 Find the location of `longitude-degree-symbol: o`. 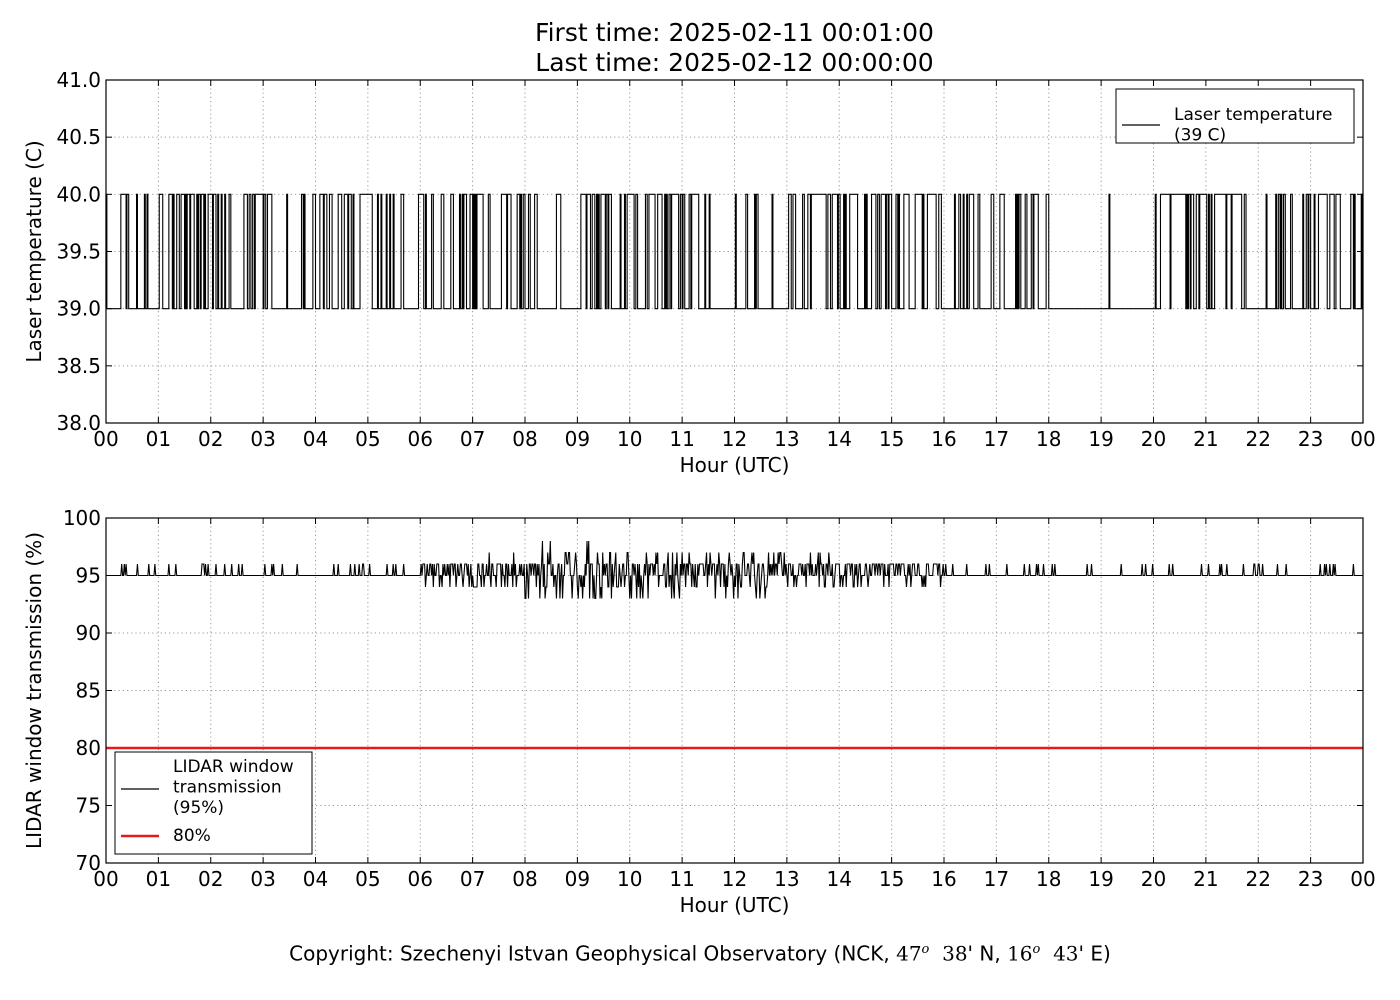

longitude-degree-symbol: o is located at coordinates (1036, 949).